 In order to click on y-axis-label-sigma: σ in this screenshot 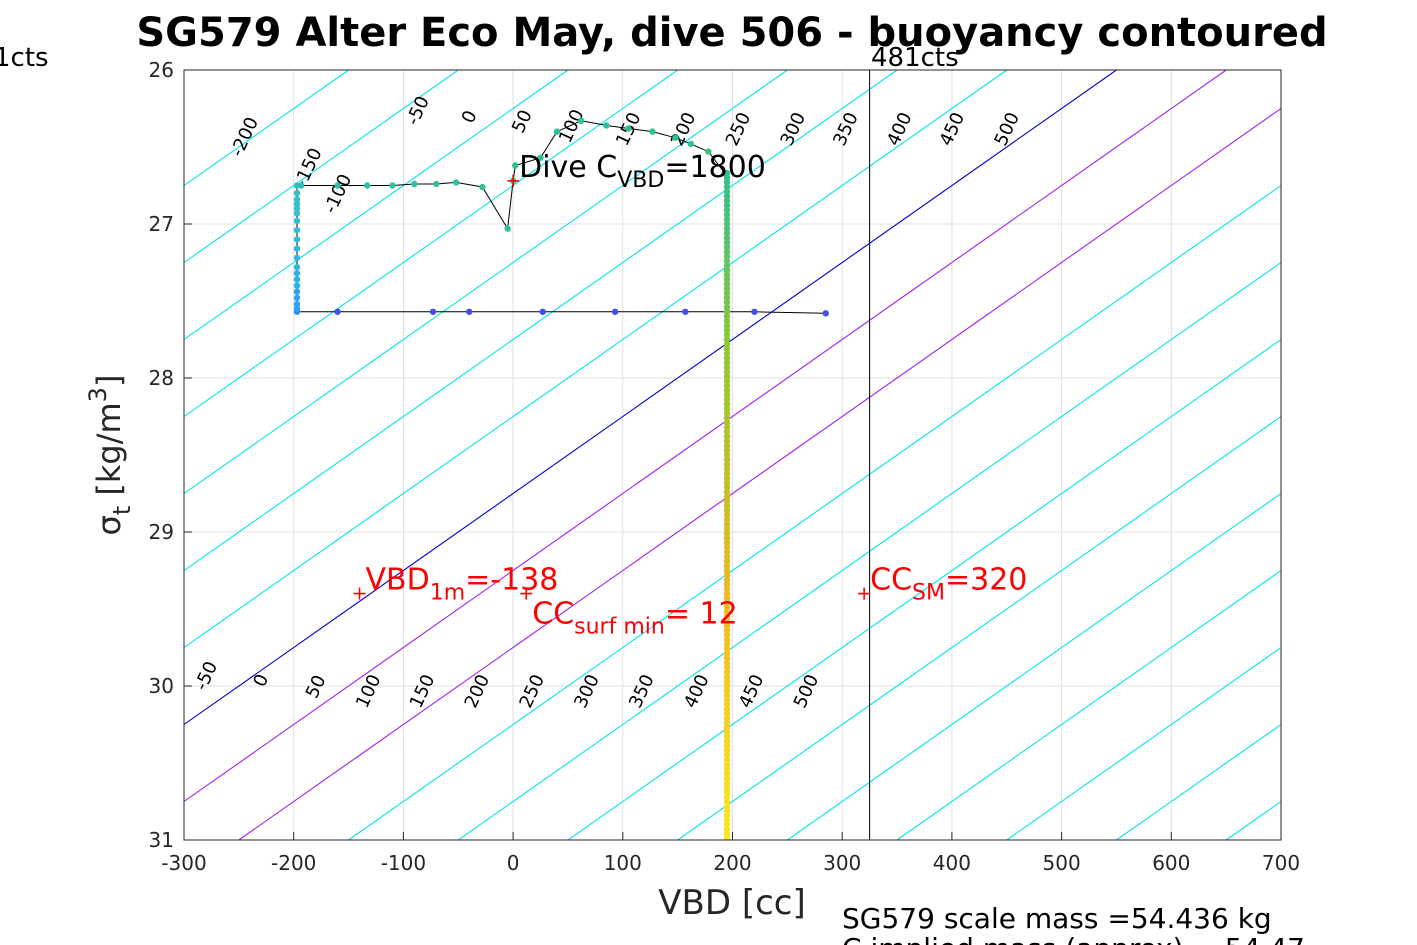, I will do `click(109, 525)`.